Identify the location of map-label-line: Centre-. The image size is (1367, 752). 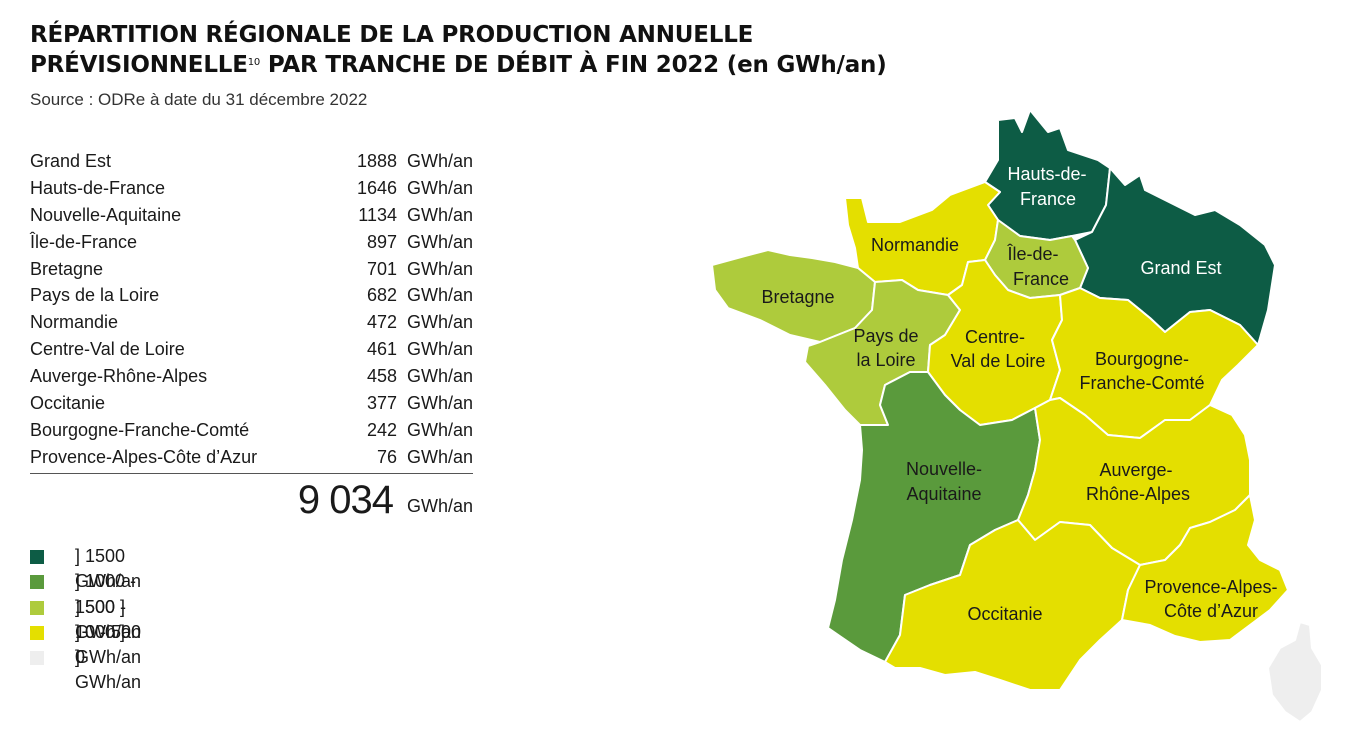
(995, 337).